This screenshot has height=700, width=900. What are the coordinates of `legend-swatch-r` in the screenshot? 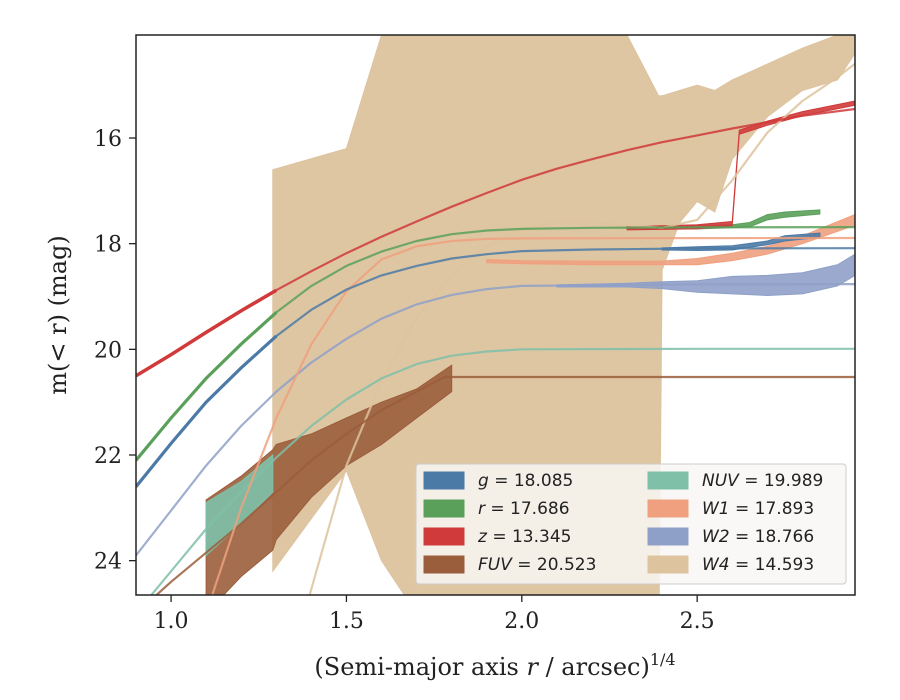 It's located at (444, 508).